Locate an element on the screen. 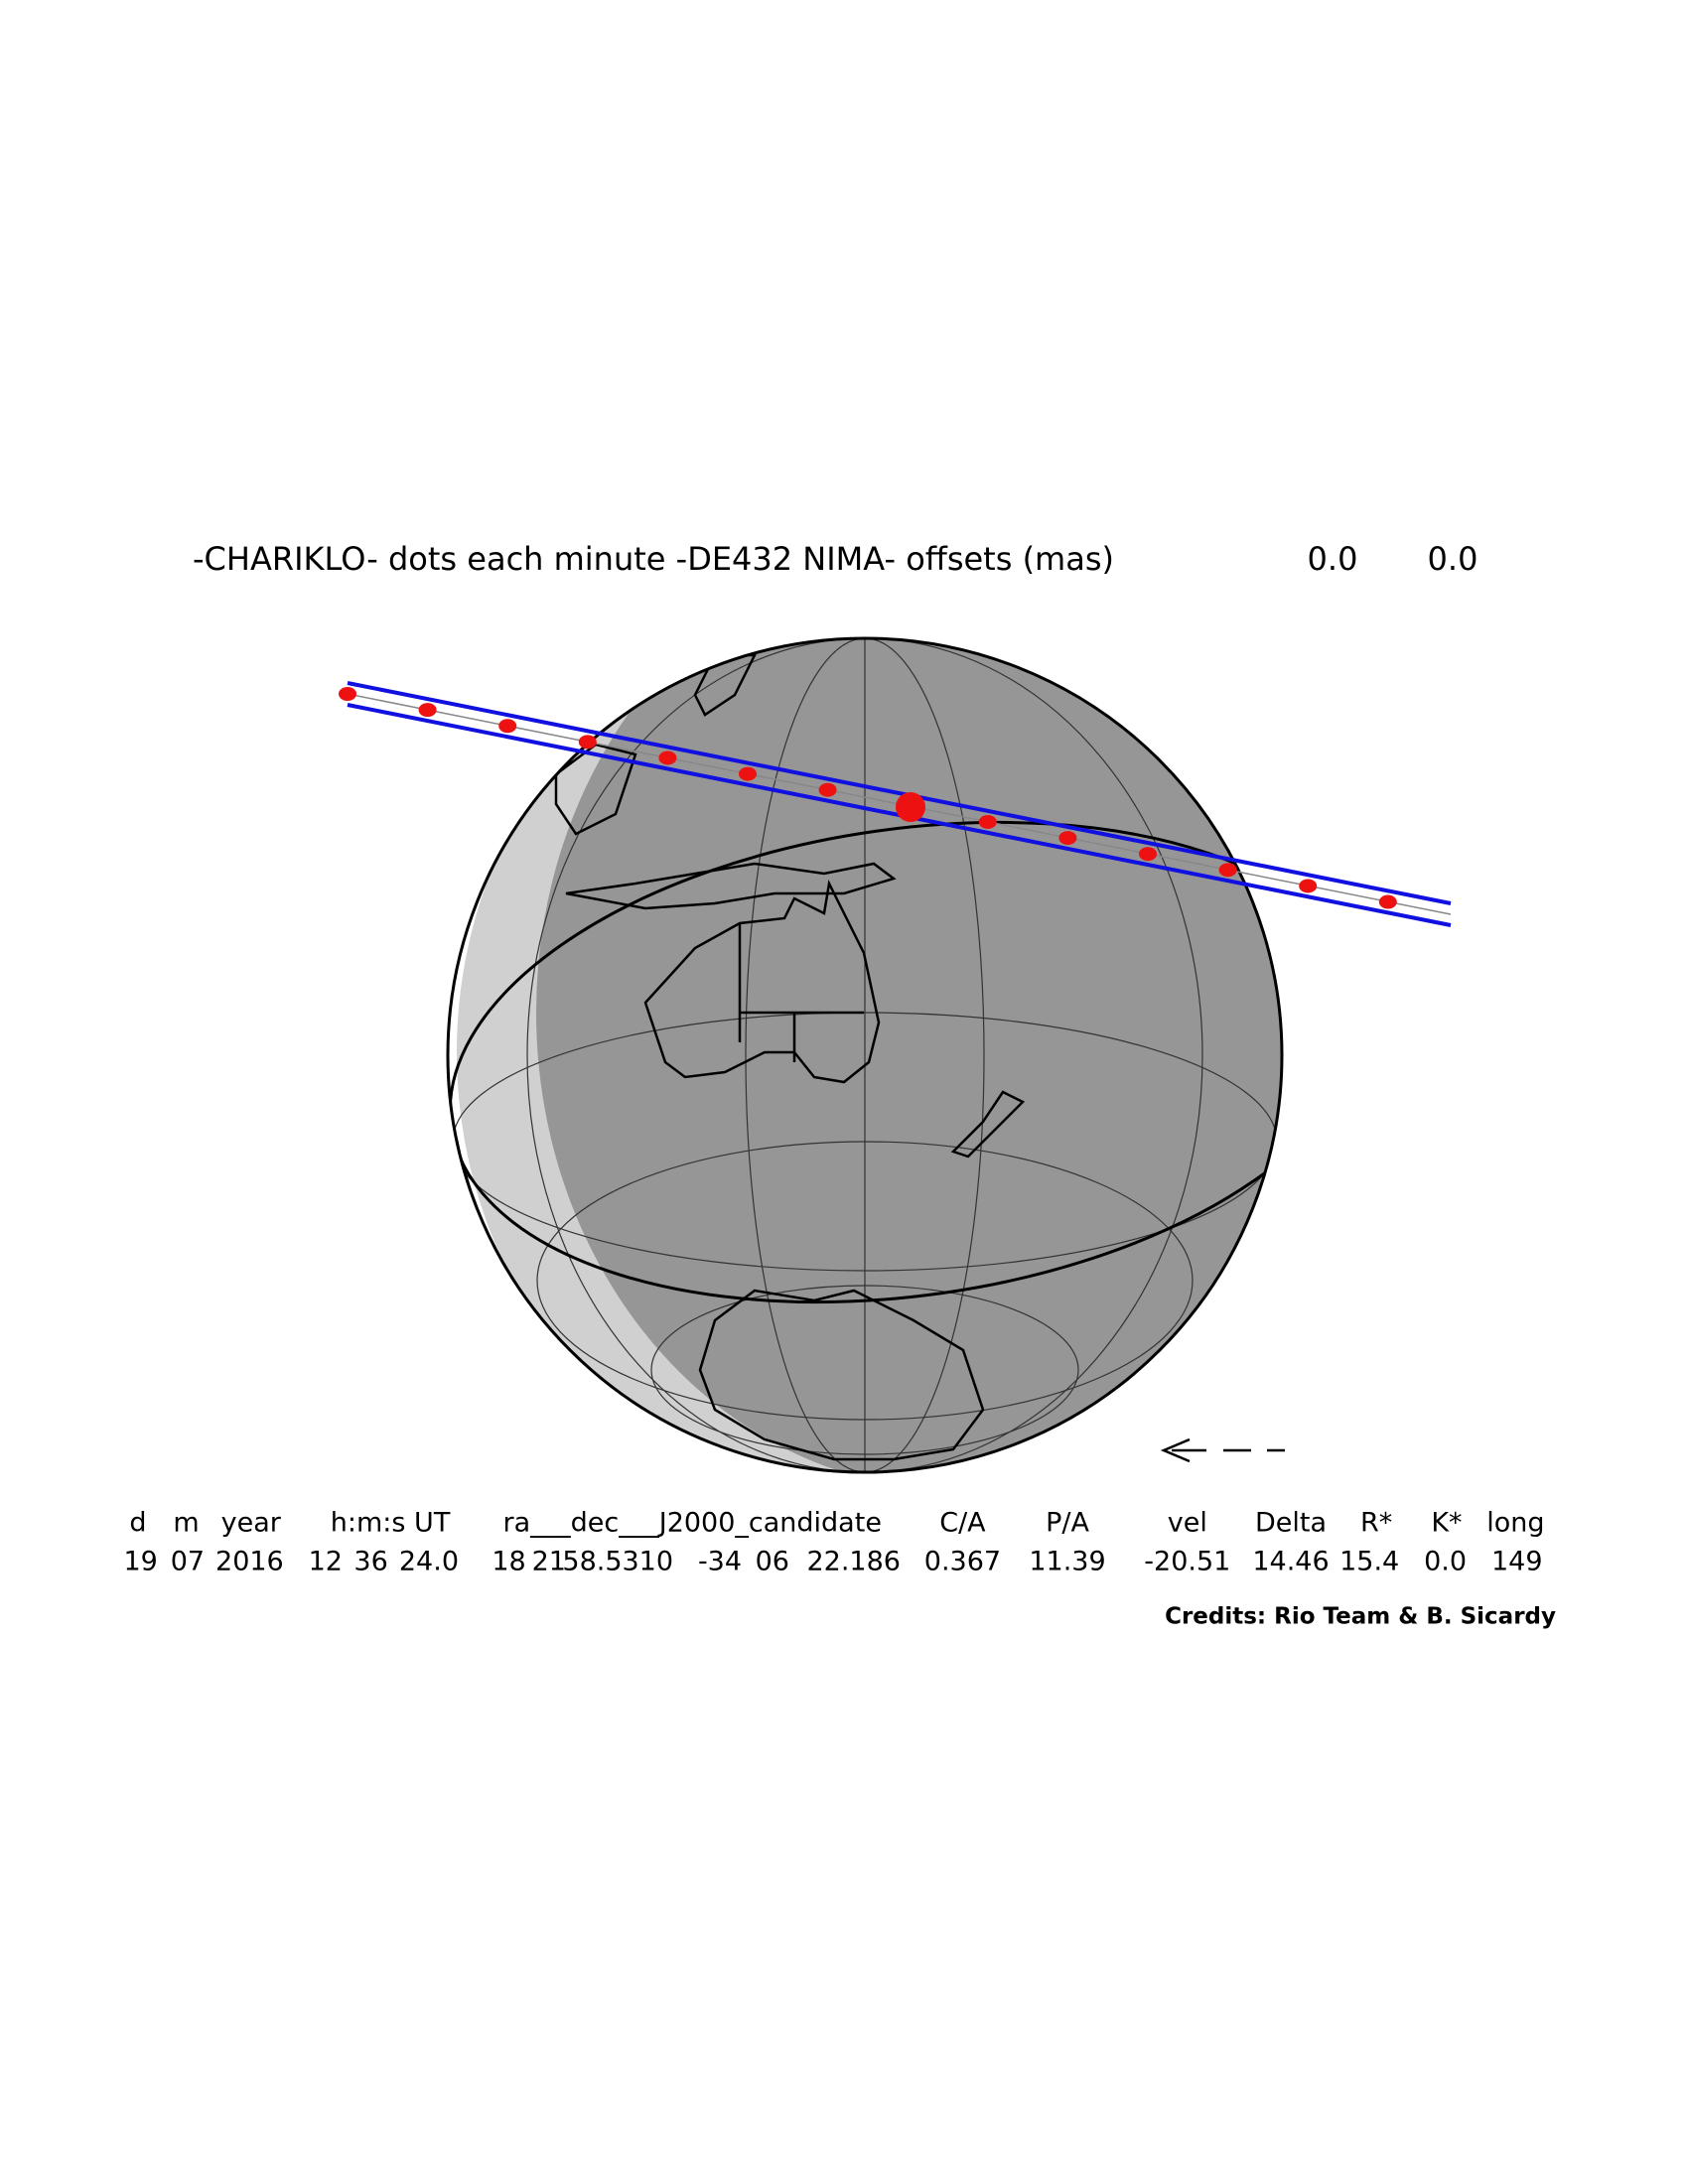  table-value: 14.46 is located at coordinates (1290, 1562).